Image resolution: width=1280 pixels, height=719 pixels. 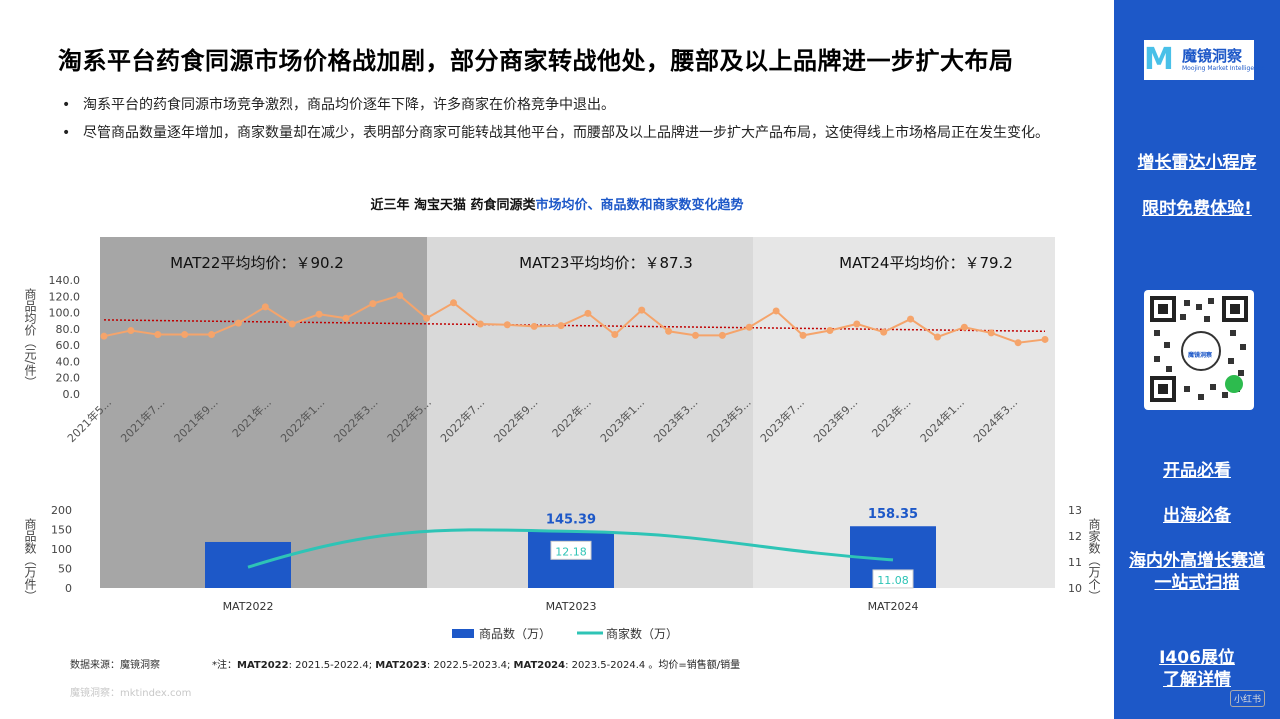 What do you see at coordinates (606, 263) in the screenshot?
I see `period-average-label: MAT23平均均价：￥87.3` at bounding box center [606, 263].